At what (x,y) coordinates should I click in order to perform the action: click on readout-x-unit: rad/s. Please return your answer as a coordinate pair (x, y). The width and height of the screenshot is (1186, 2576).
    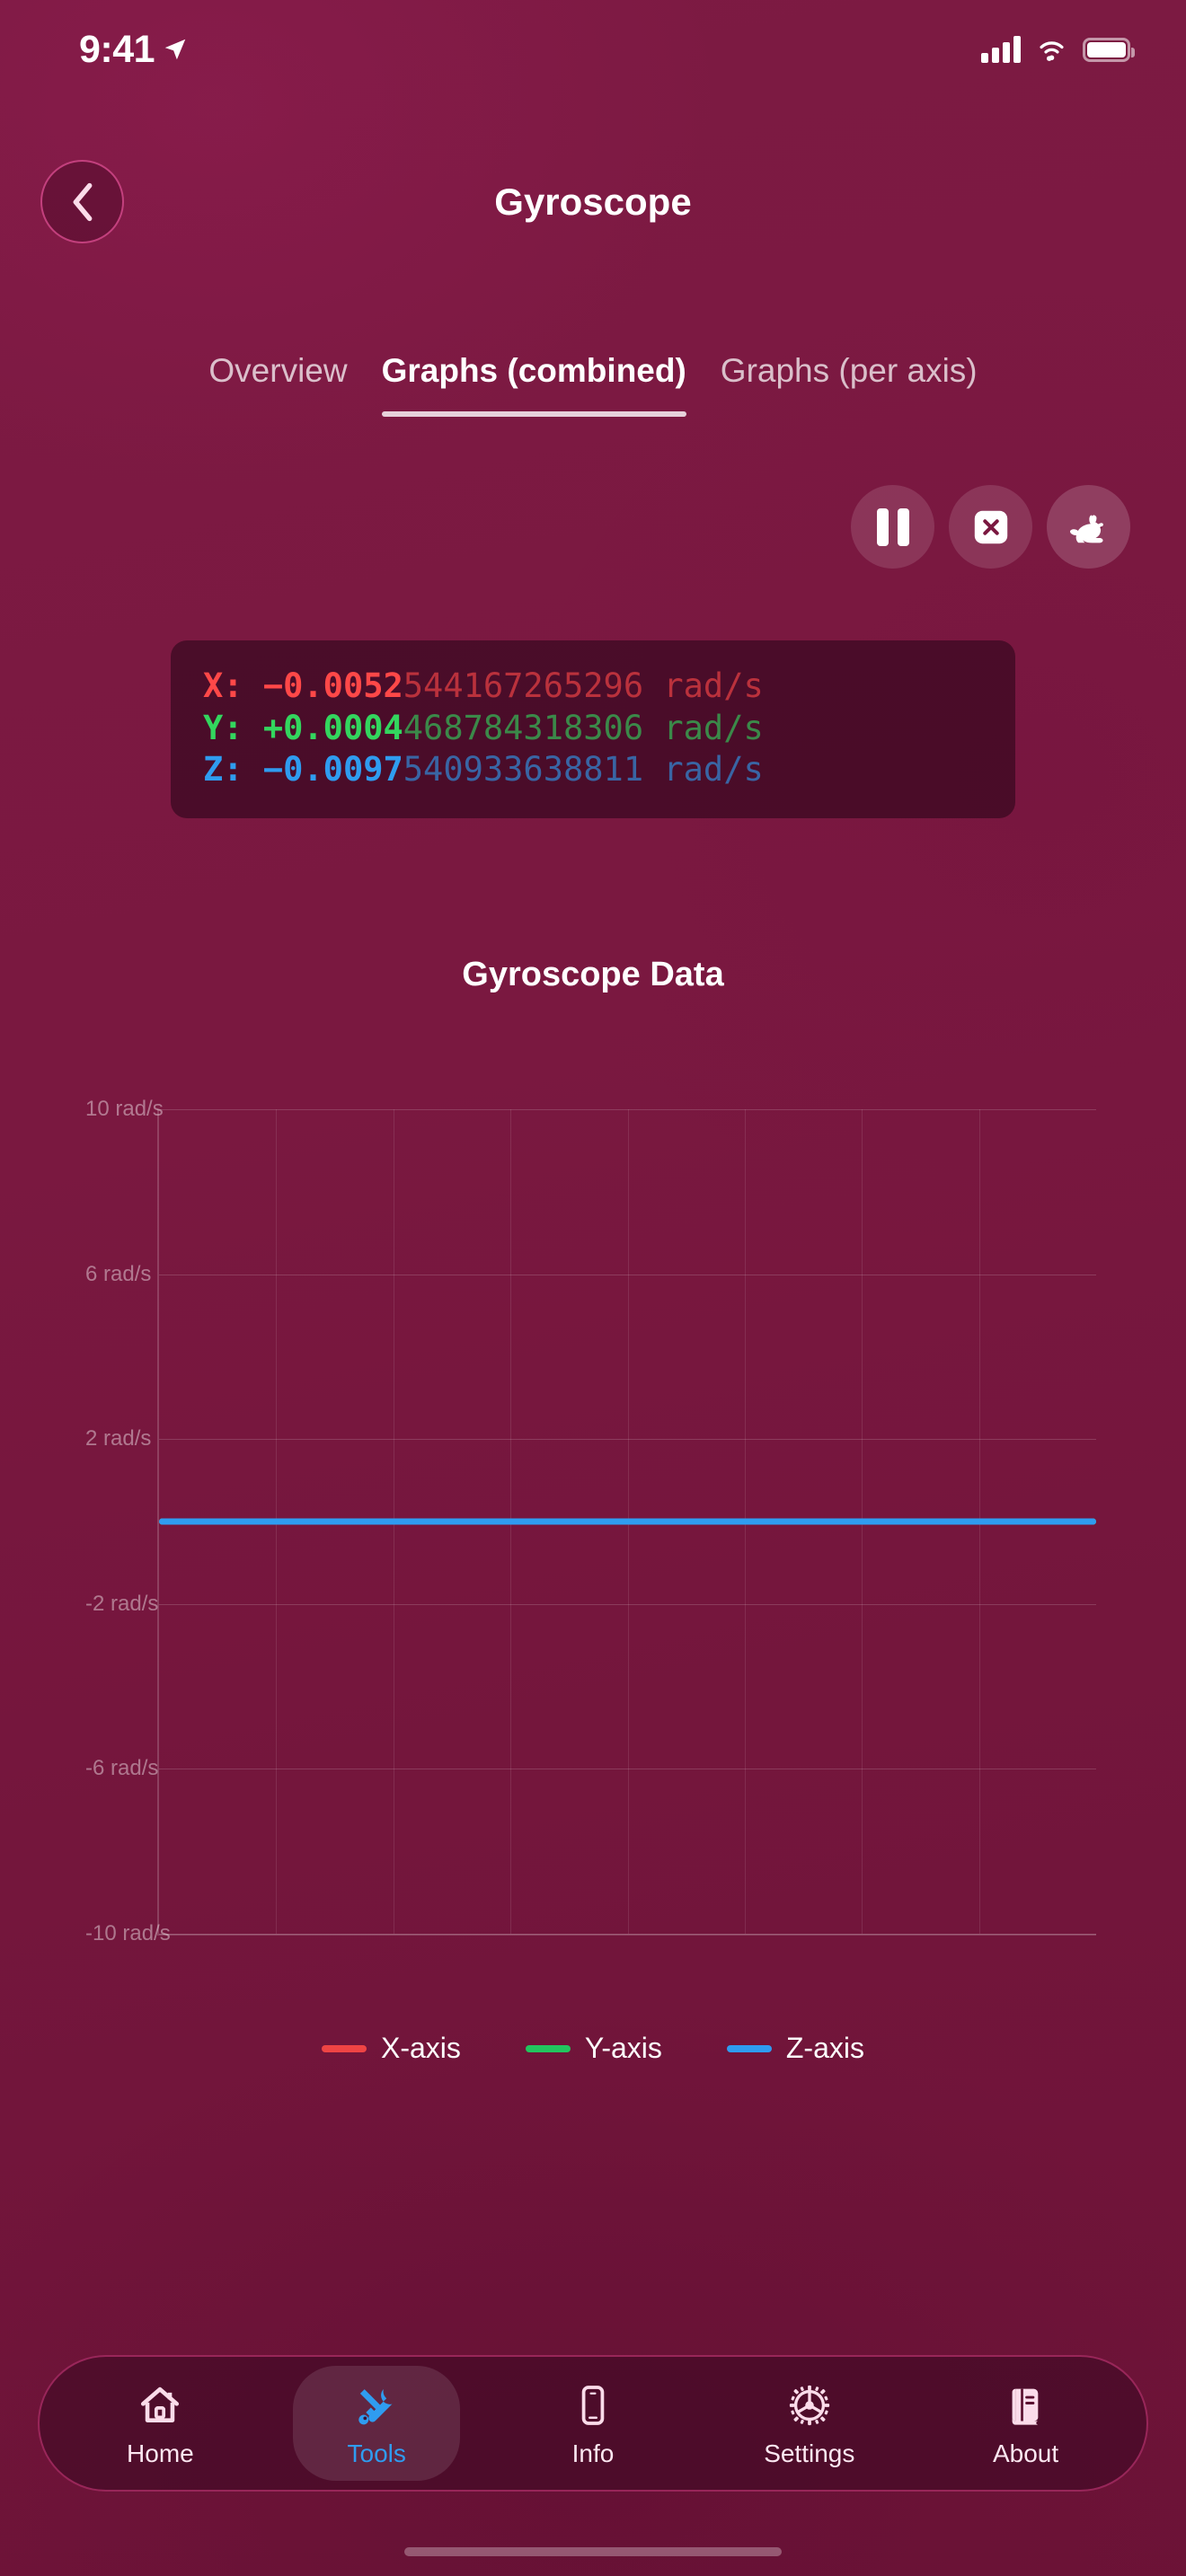
    Looking at the image, I should click on (703, 685).